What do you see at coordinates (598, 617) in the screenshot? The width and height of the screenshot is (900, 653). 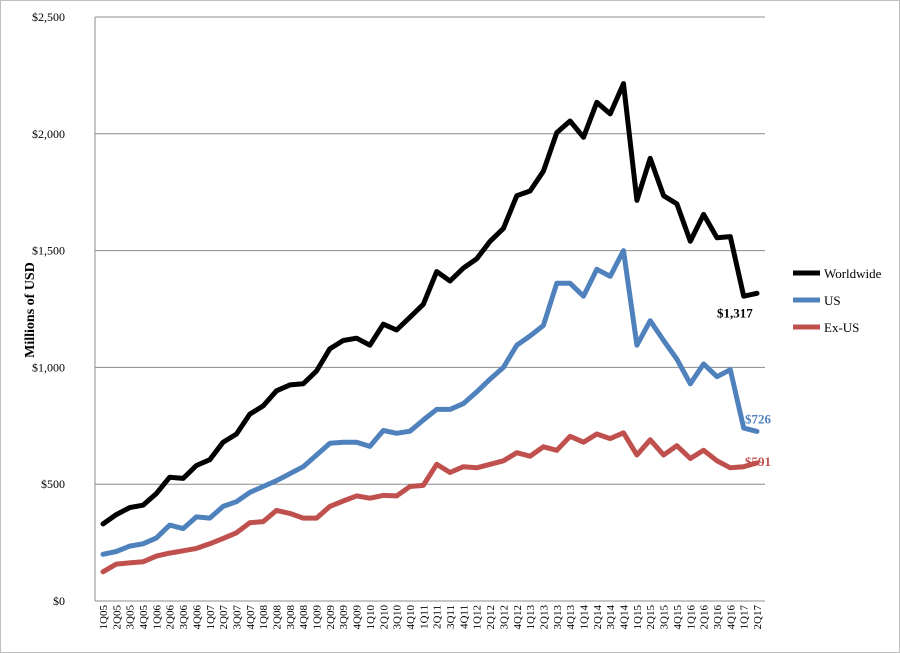 I see `x-tick-label: 2Q14` at bounding box center [598, 617].